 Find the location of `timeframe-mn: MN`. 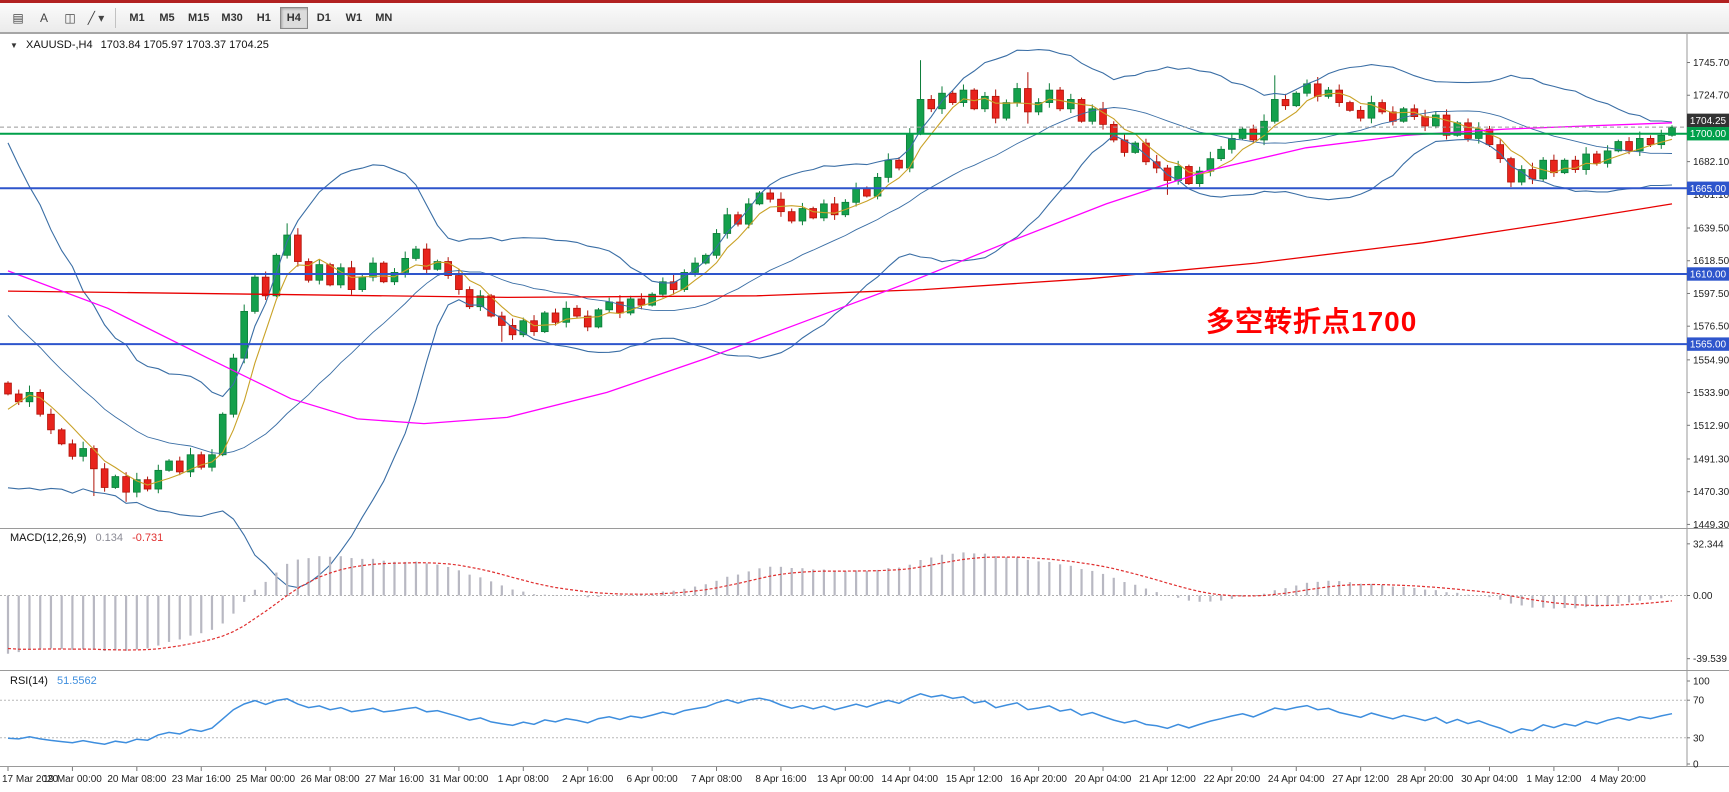

timeframe-mn: MN is located at coordinates (384, 17).